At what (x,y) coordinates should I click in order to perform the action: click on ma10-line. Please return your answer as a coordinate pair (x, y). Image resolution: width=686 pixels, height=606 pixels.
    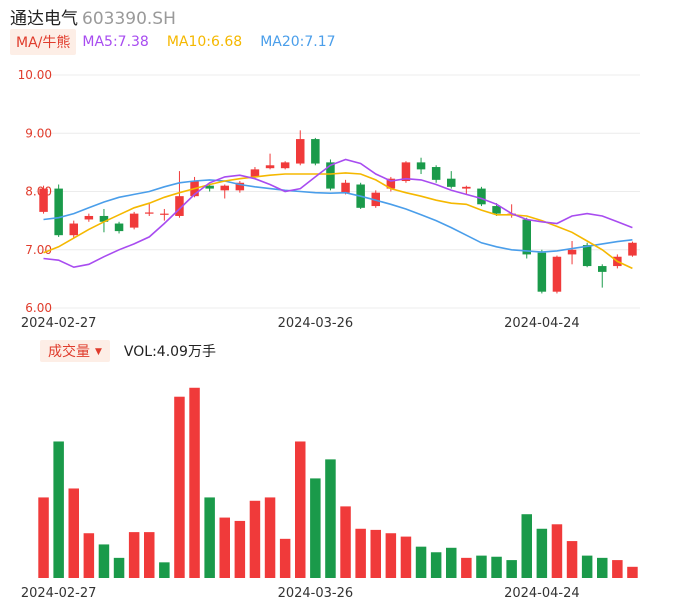
    Looking at the image, I should click on (338, 221).